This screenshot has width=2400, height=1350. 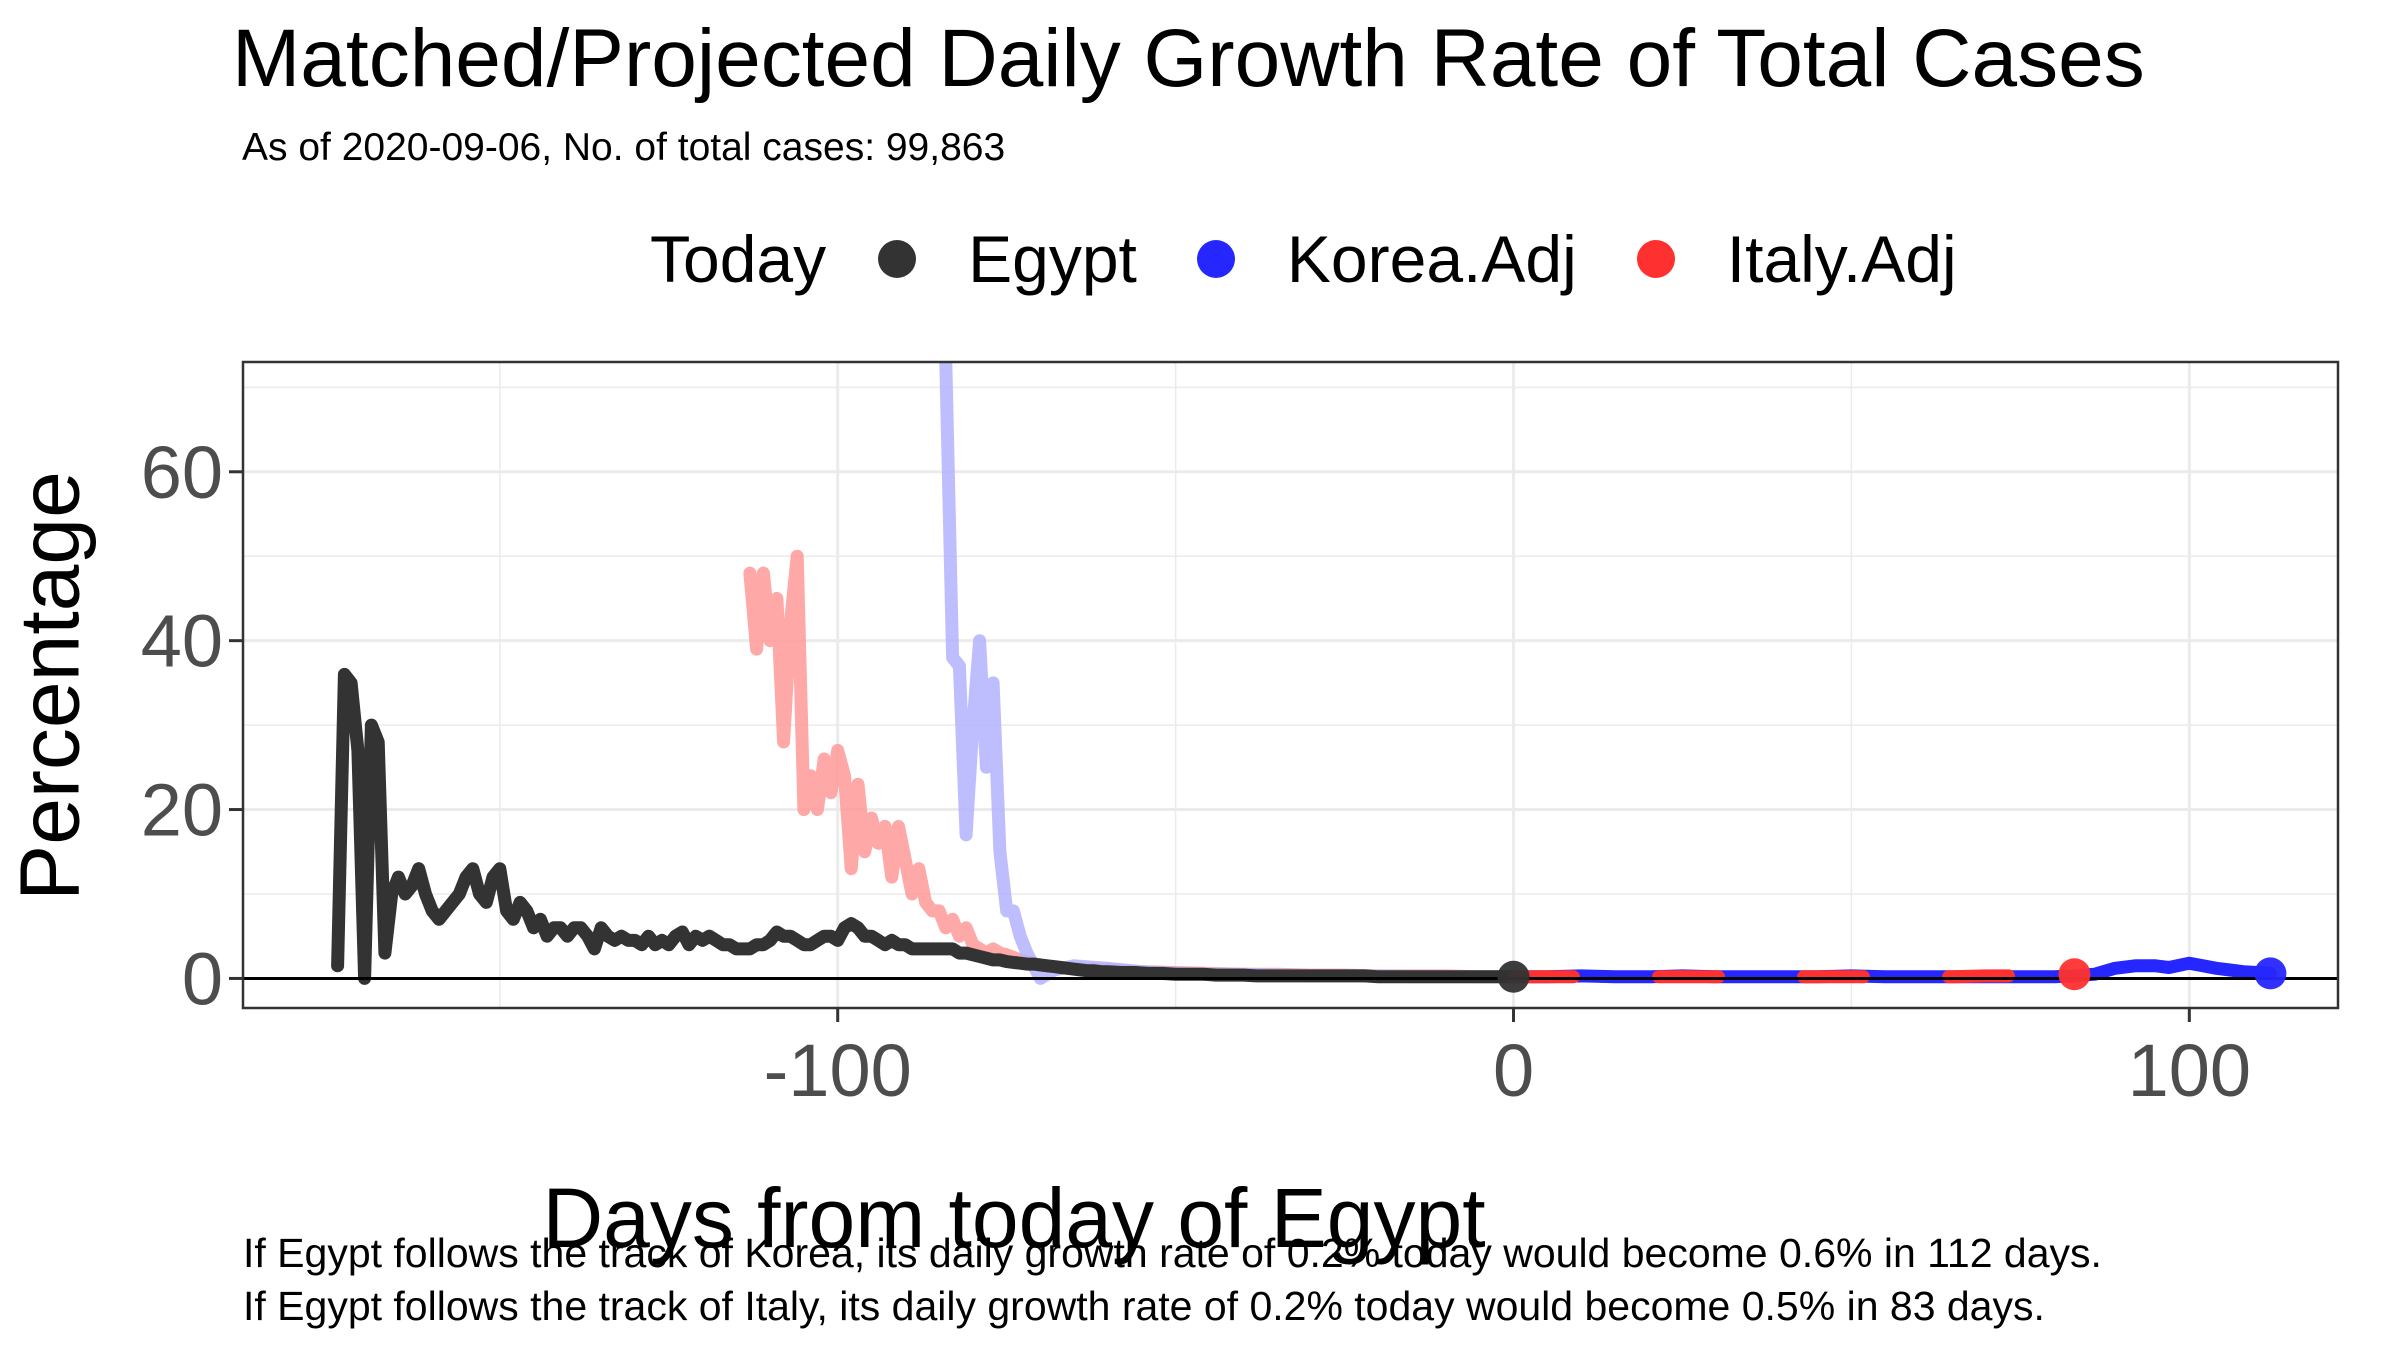 What do you see at coordinates (182, 810) in the screenshot?
I see `y-tick-label: 20` at bounding box center [182, 810].